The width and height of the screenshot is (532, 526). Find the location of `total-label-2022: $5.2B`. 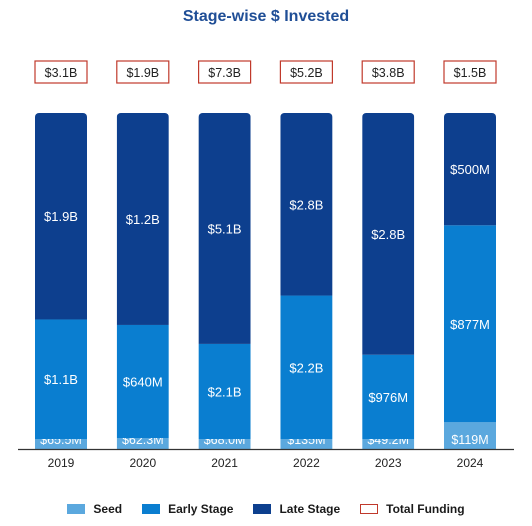

total-label-2022: $5.2B is located at coordinates (306, 73).